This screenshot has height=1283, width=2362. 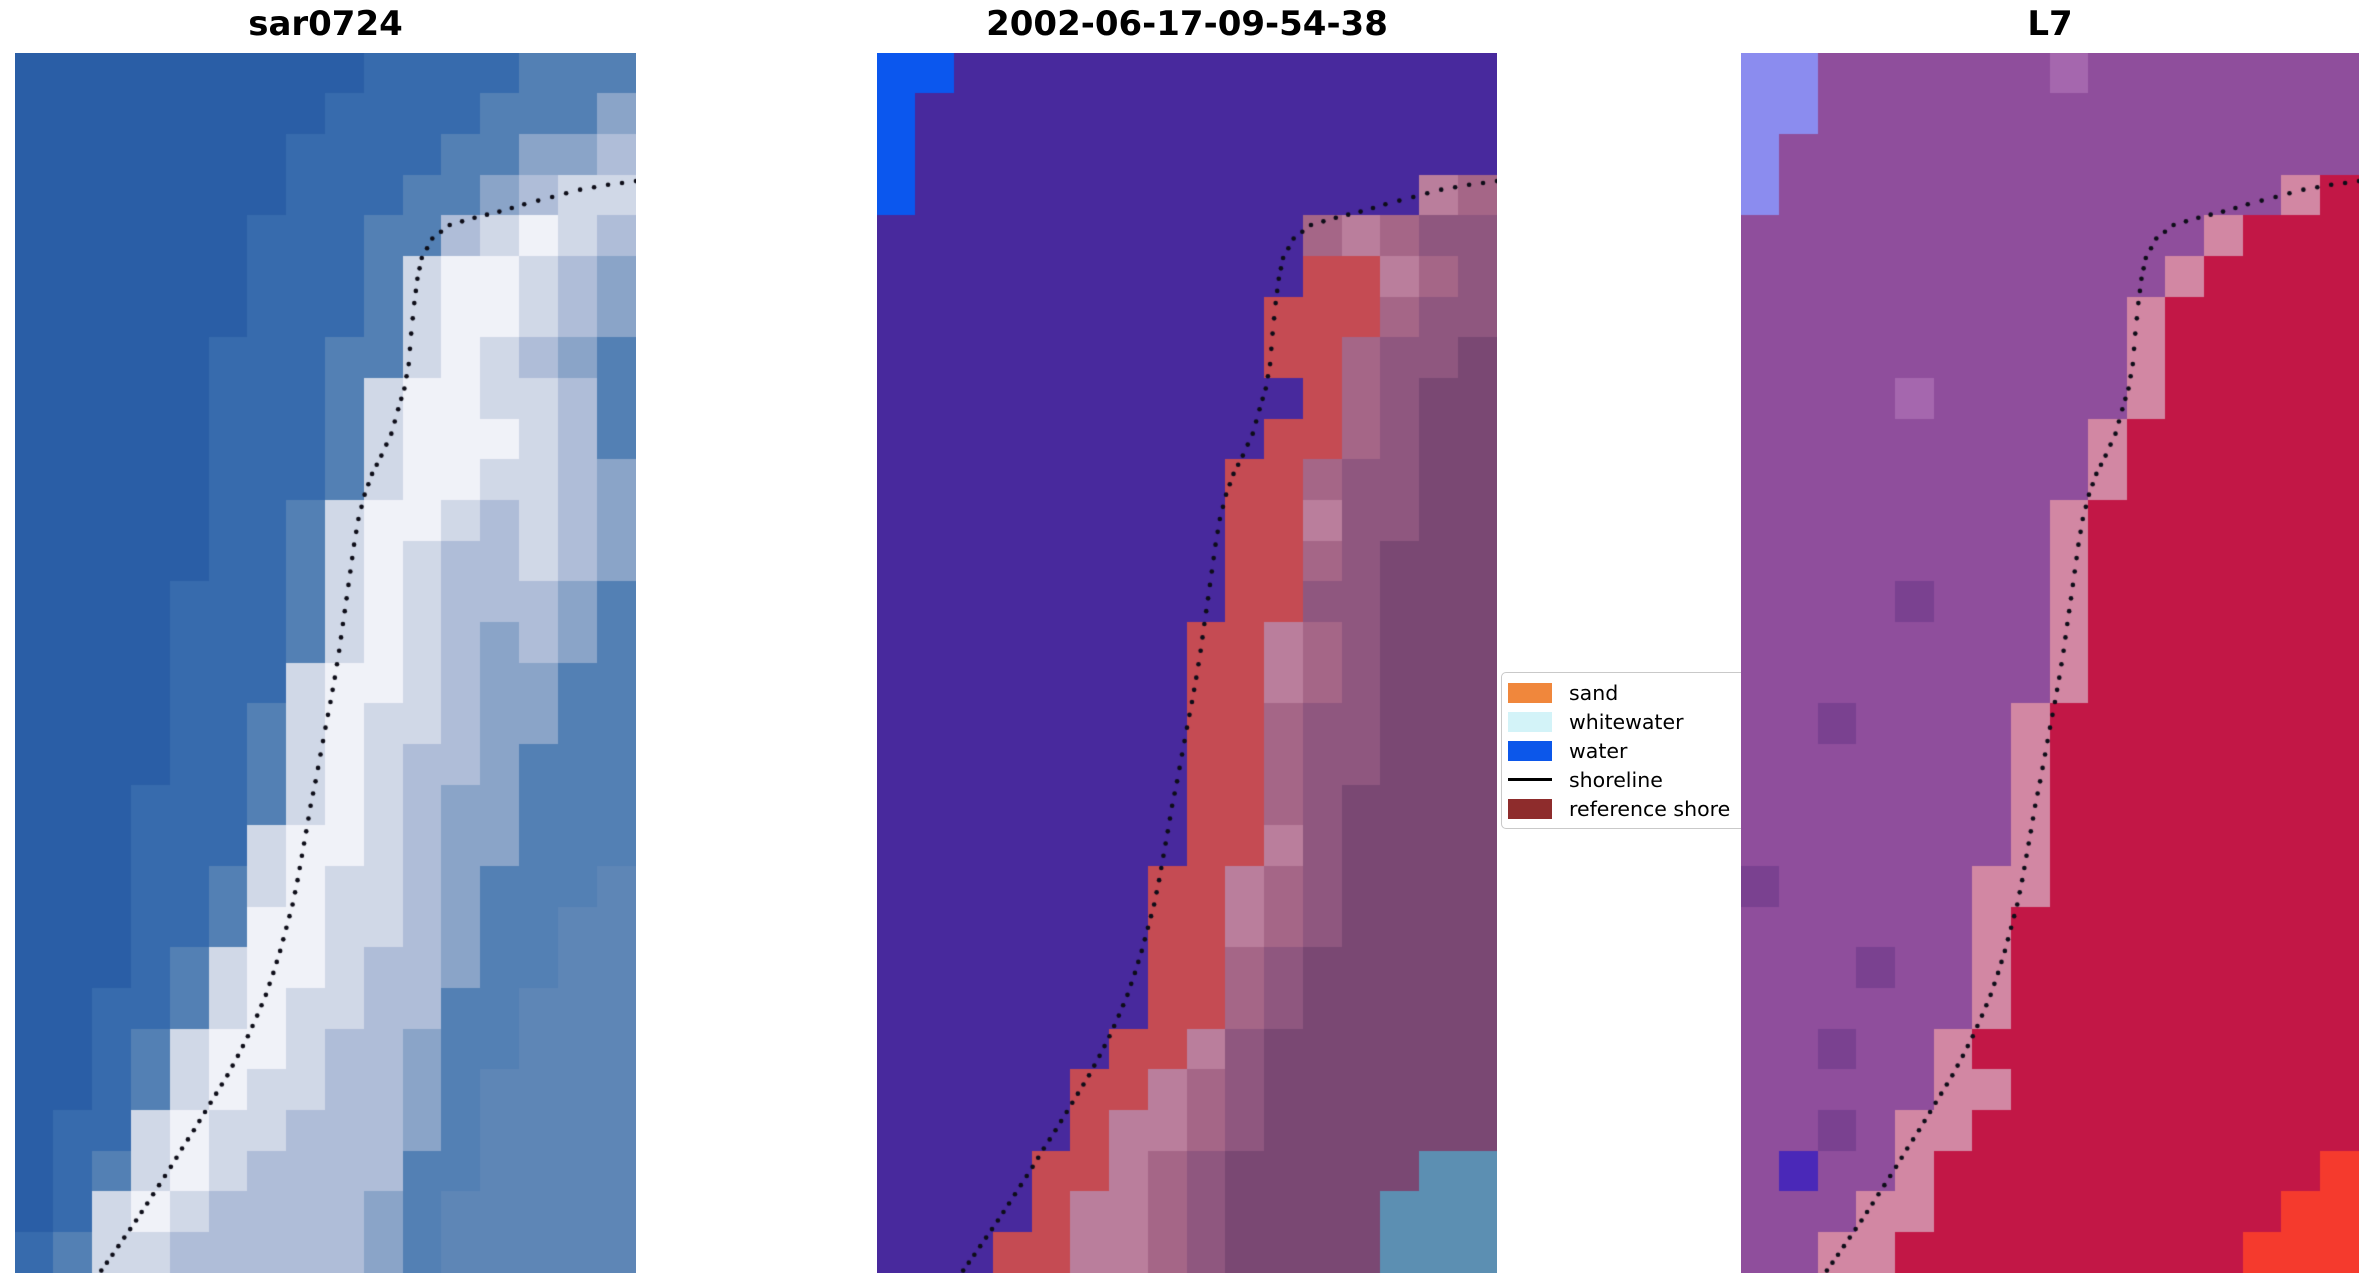 What do you see at coordinates (1616, 779) in the screenshot?
I see `legend-label-shoreline: shoreline` at bounding box center [1616, 779].